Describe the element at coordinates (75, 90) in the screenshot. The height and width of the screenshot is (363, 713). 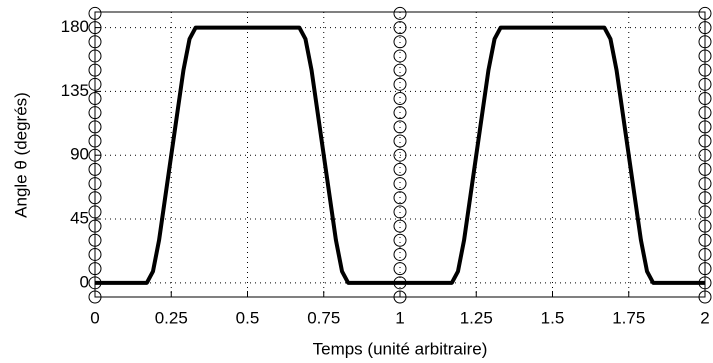
I see `y-tick-label: 135` at that location.